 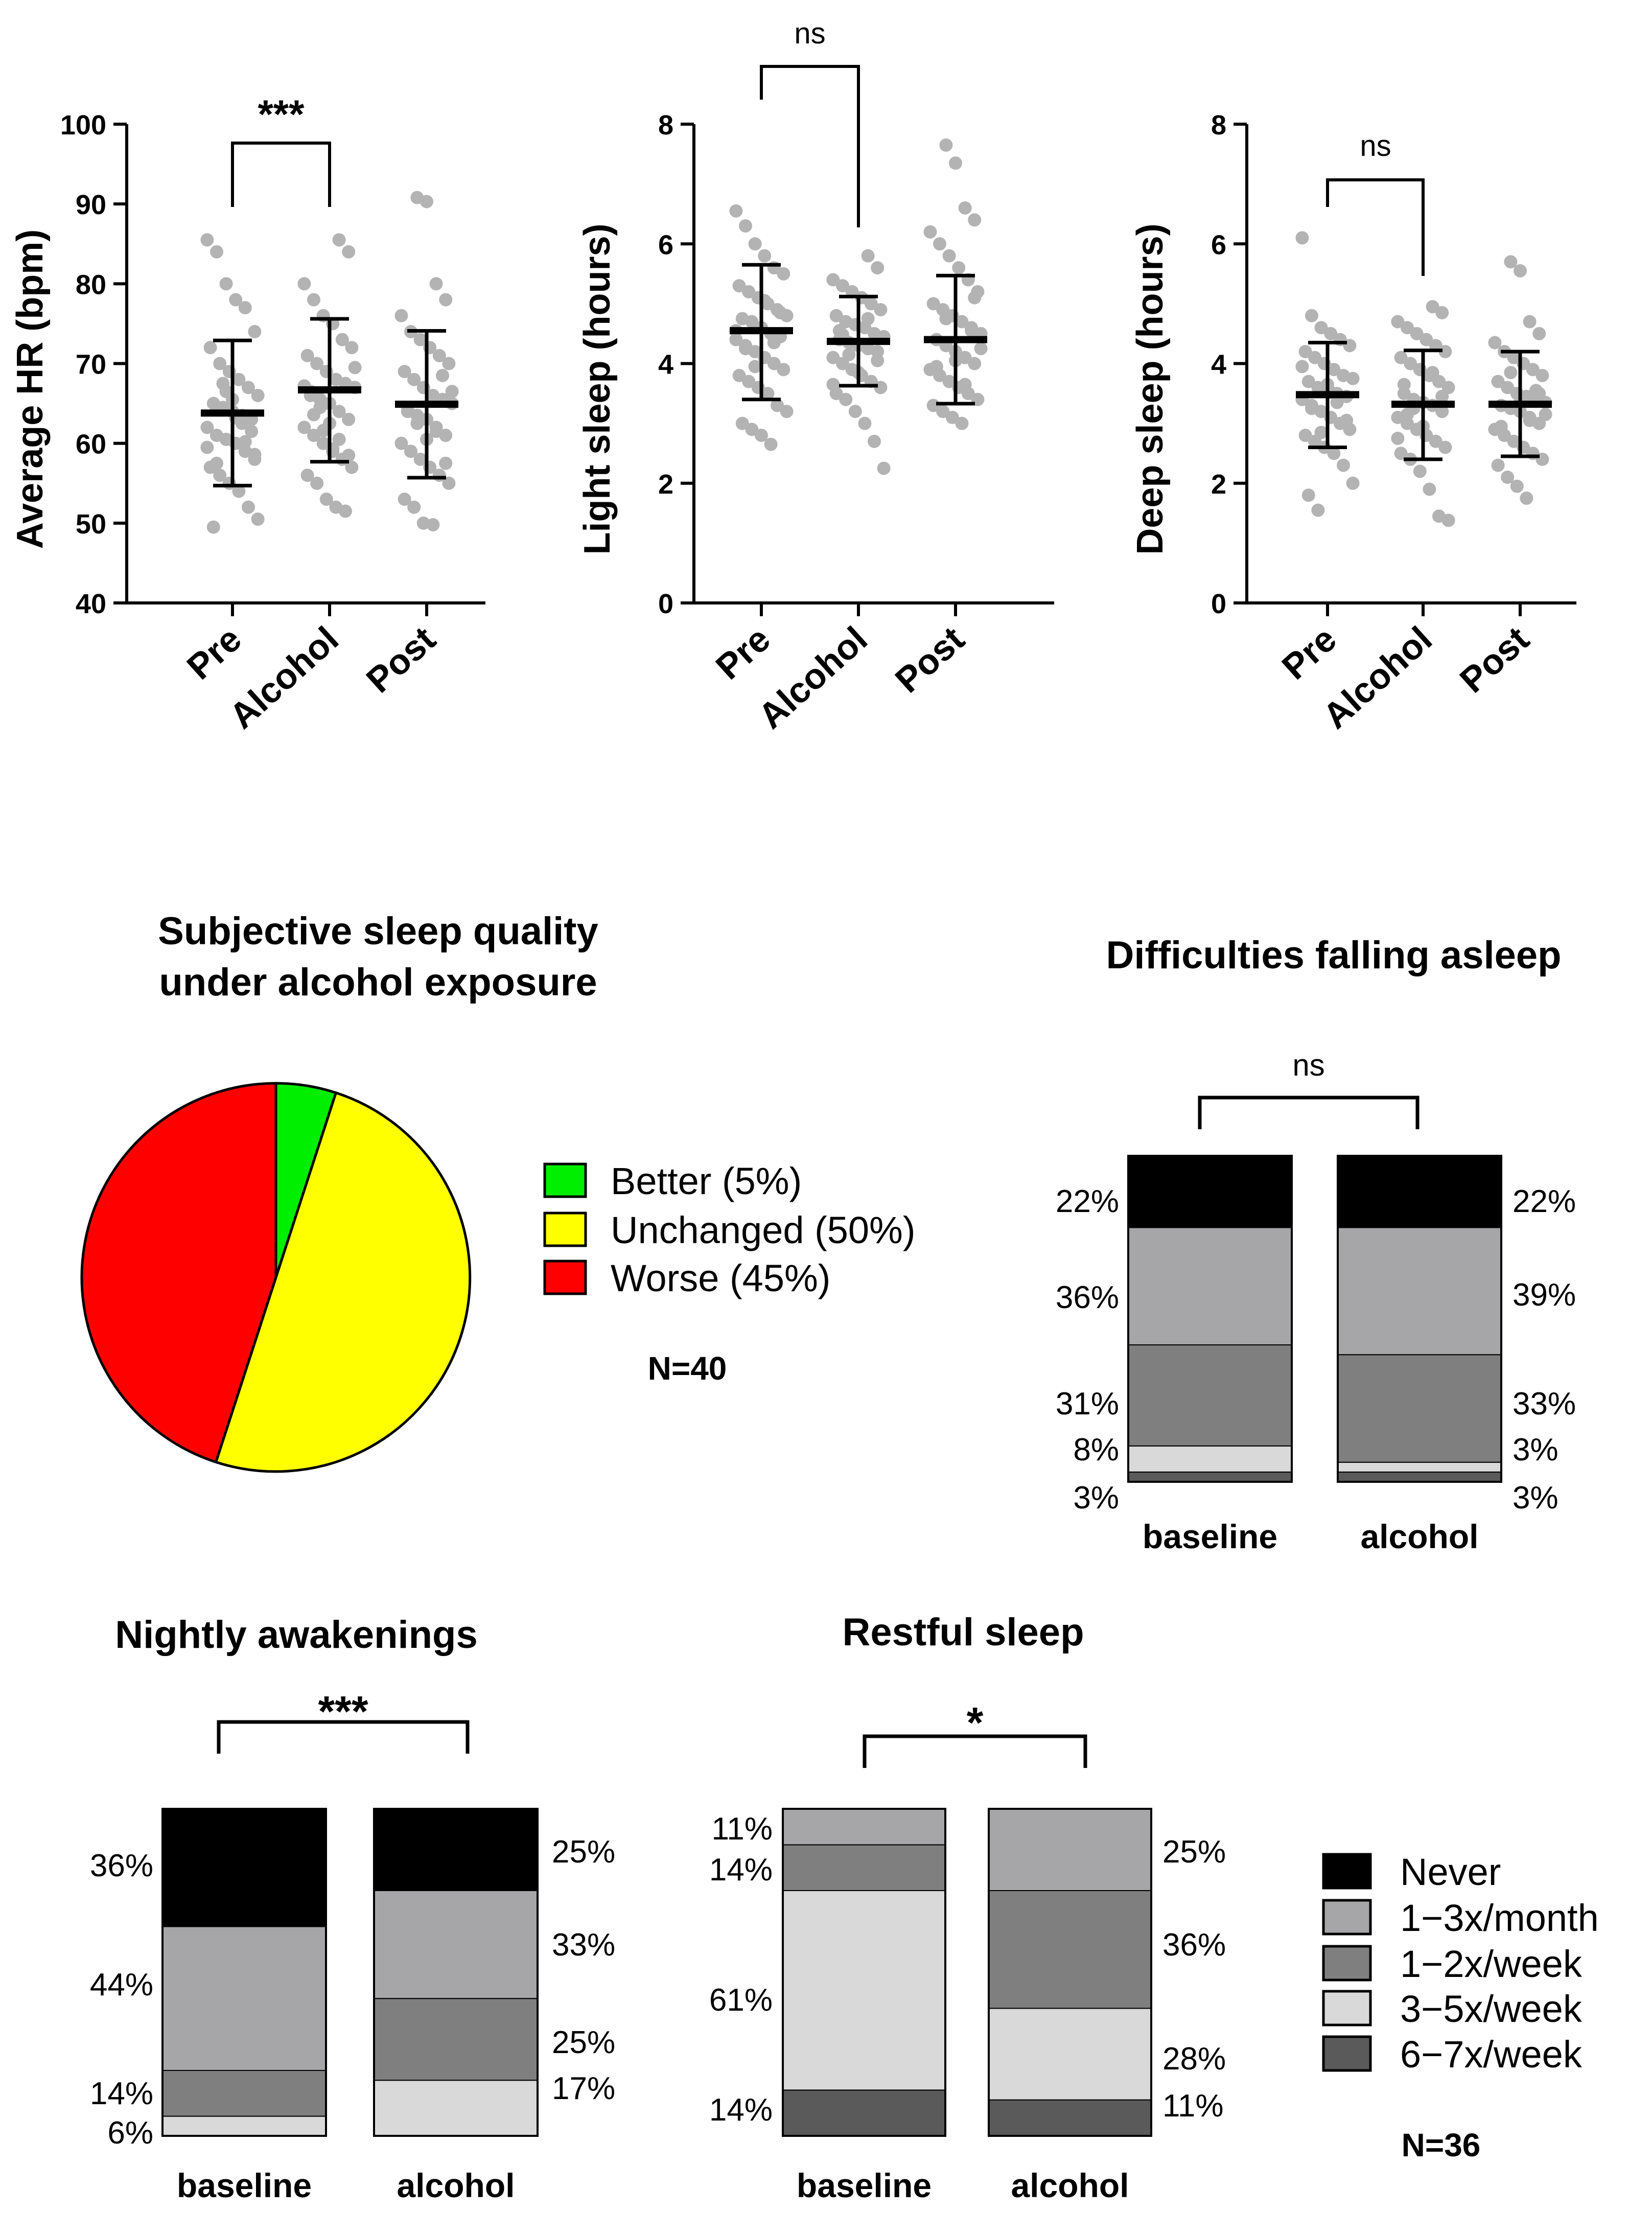 I want to click on y-tick-label: 50, so click(x=91, y=524).